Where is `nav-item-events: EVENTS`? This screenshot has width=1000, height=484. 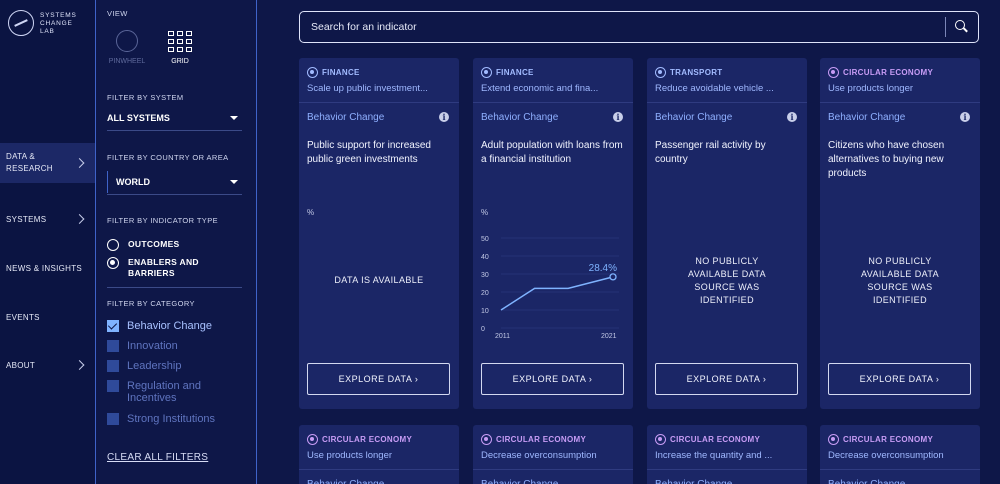
nav-item-events: EVENTS is located at coordinates (47, 317).